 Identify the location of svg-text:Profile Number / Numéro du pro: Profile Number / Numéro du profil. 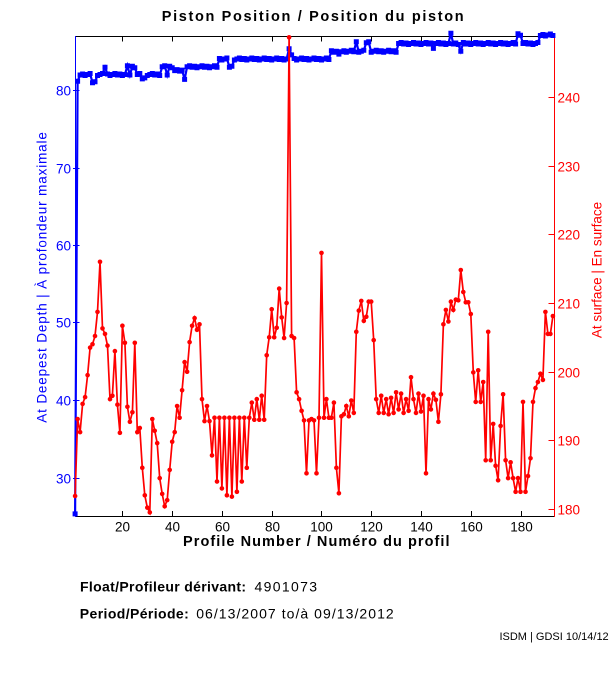
(316, 542).